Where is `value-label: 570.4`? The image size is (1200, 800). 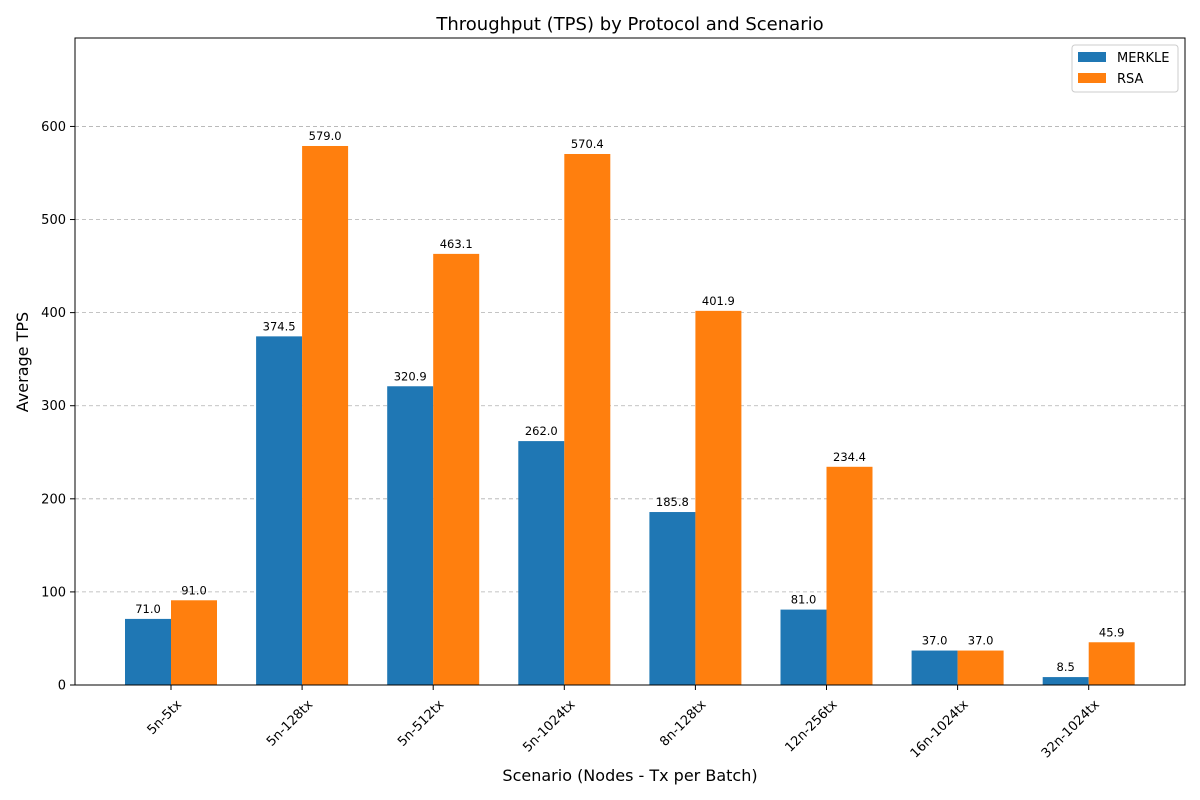 value-label: 570.4 is located at coordinates (587, 144).